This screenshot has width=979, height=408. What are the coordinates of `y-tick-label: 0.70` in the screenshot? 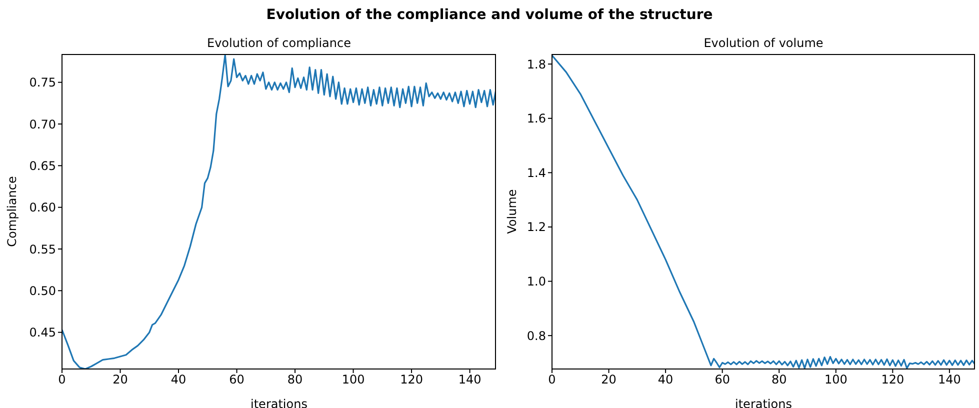 It's located at (42, 124).